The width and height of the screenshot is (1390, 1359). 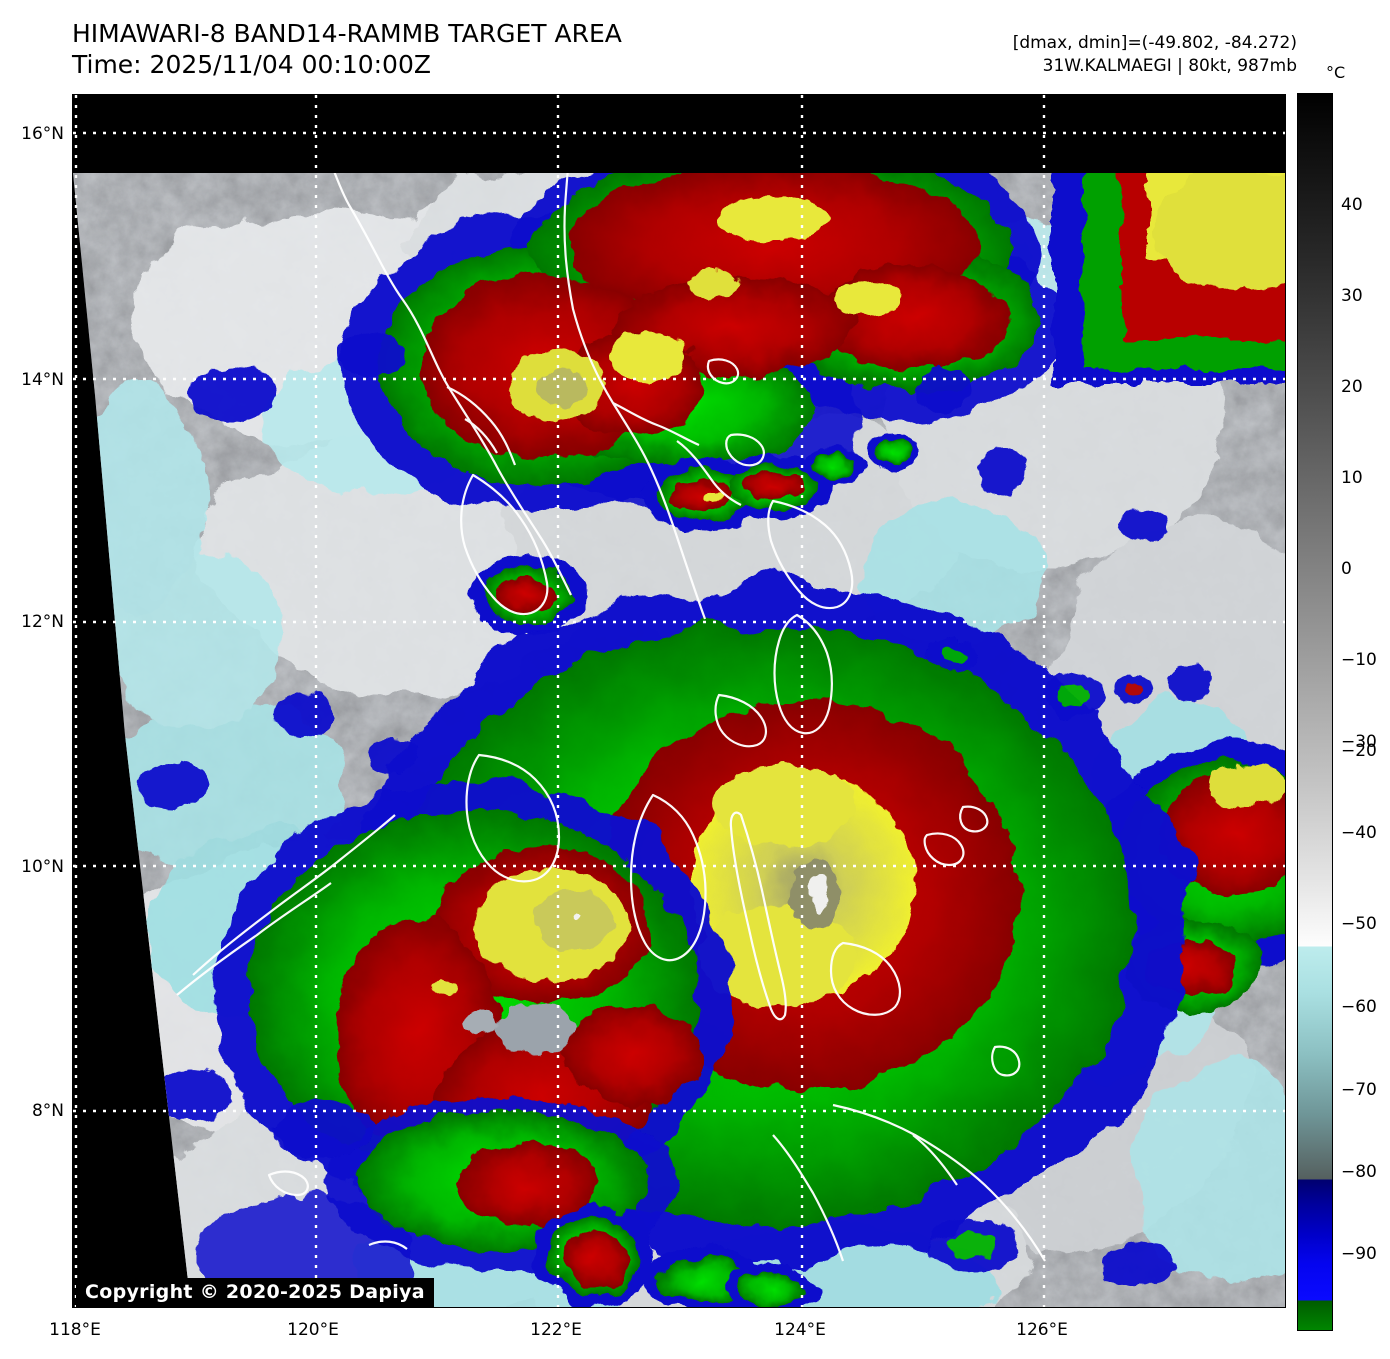 I want to click on lon-label-120e: 120°E, so click(x=313, y=1330).